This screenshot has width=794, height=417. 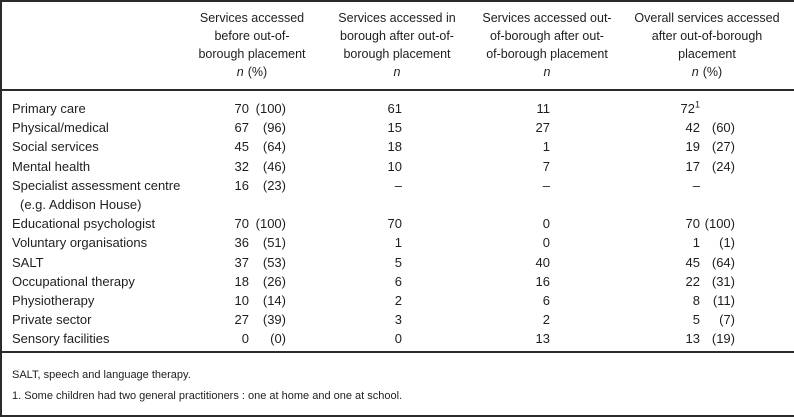 What do you see at coordinates (102, 338) in the screenshot?
I see `service-label: Sensory facilities` at bounding box center [102, 338].